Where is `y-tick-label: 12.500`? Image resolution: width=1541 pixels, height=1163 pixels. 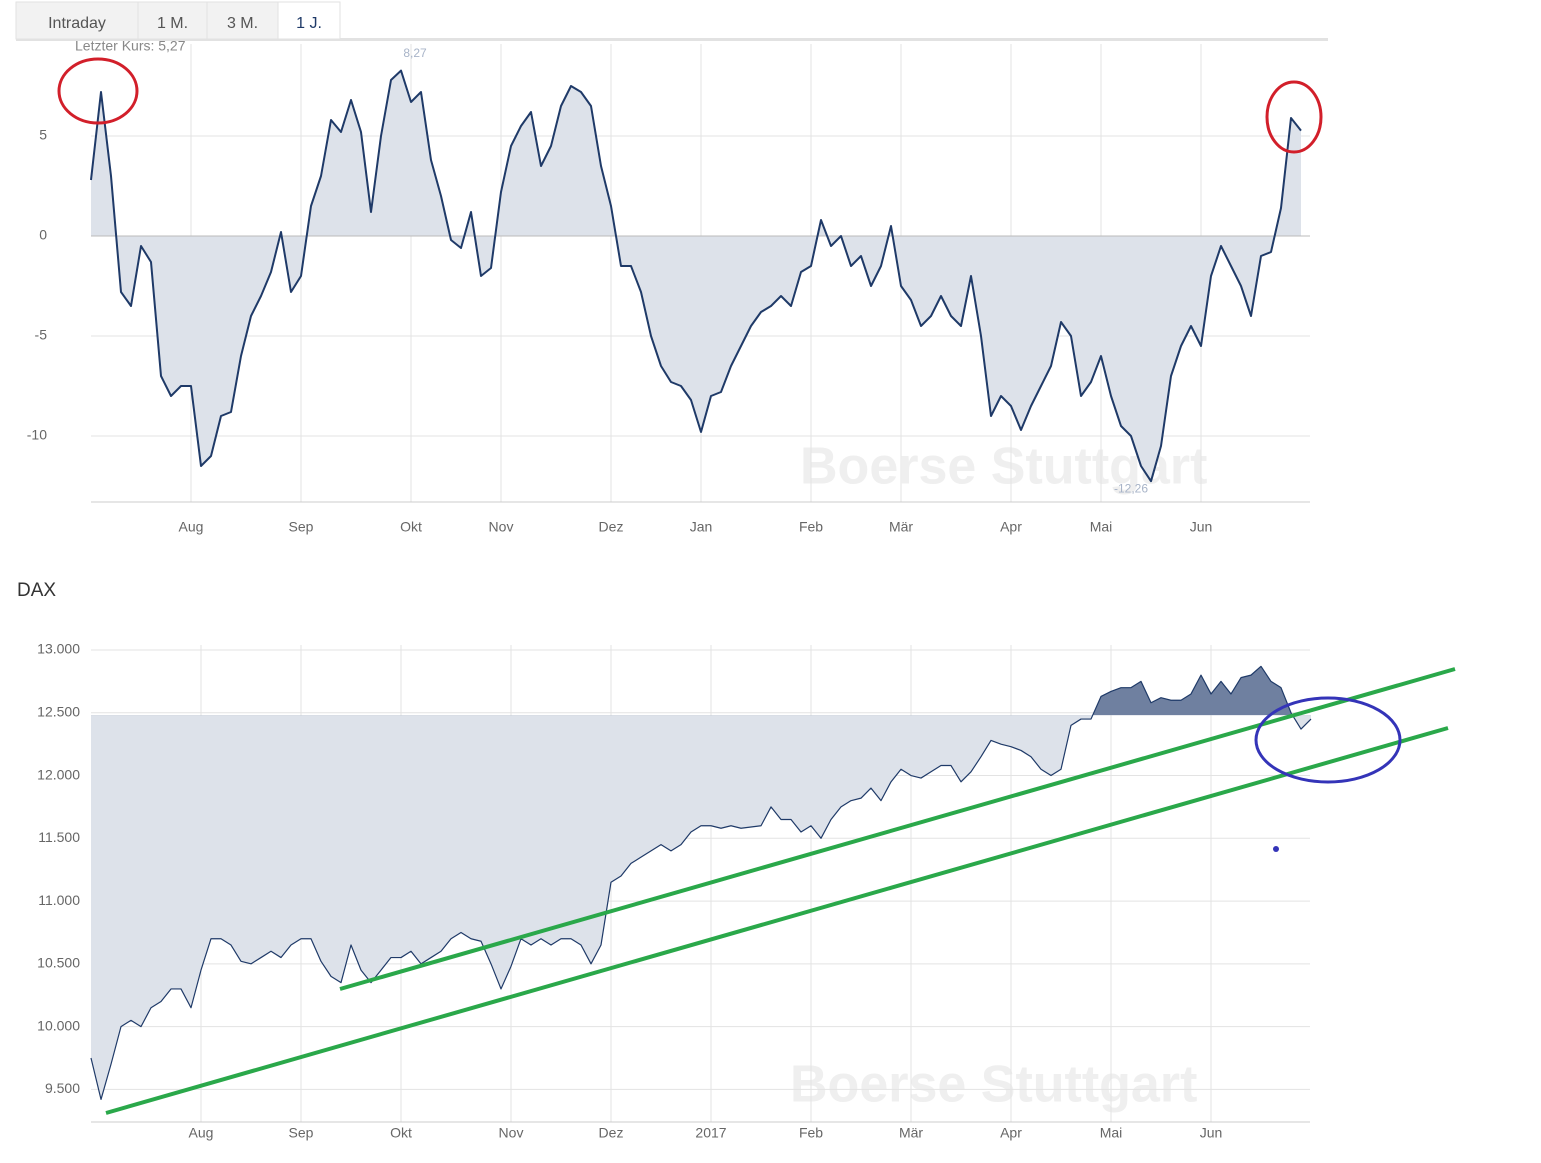
y-tick-label: 12.500 is located at coordinates (58, 711).